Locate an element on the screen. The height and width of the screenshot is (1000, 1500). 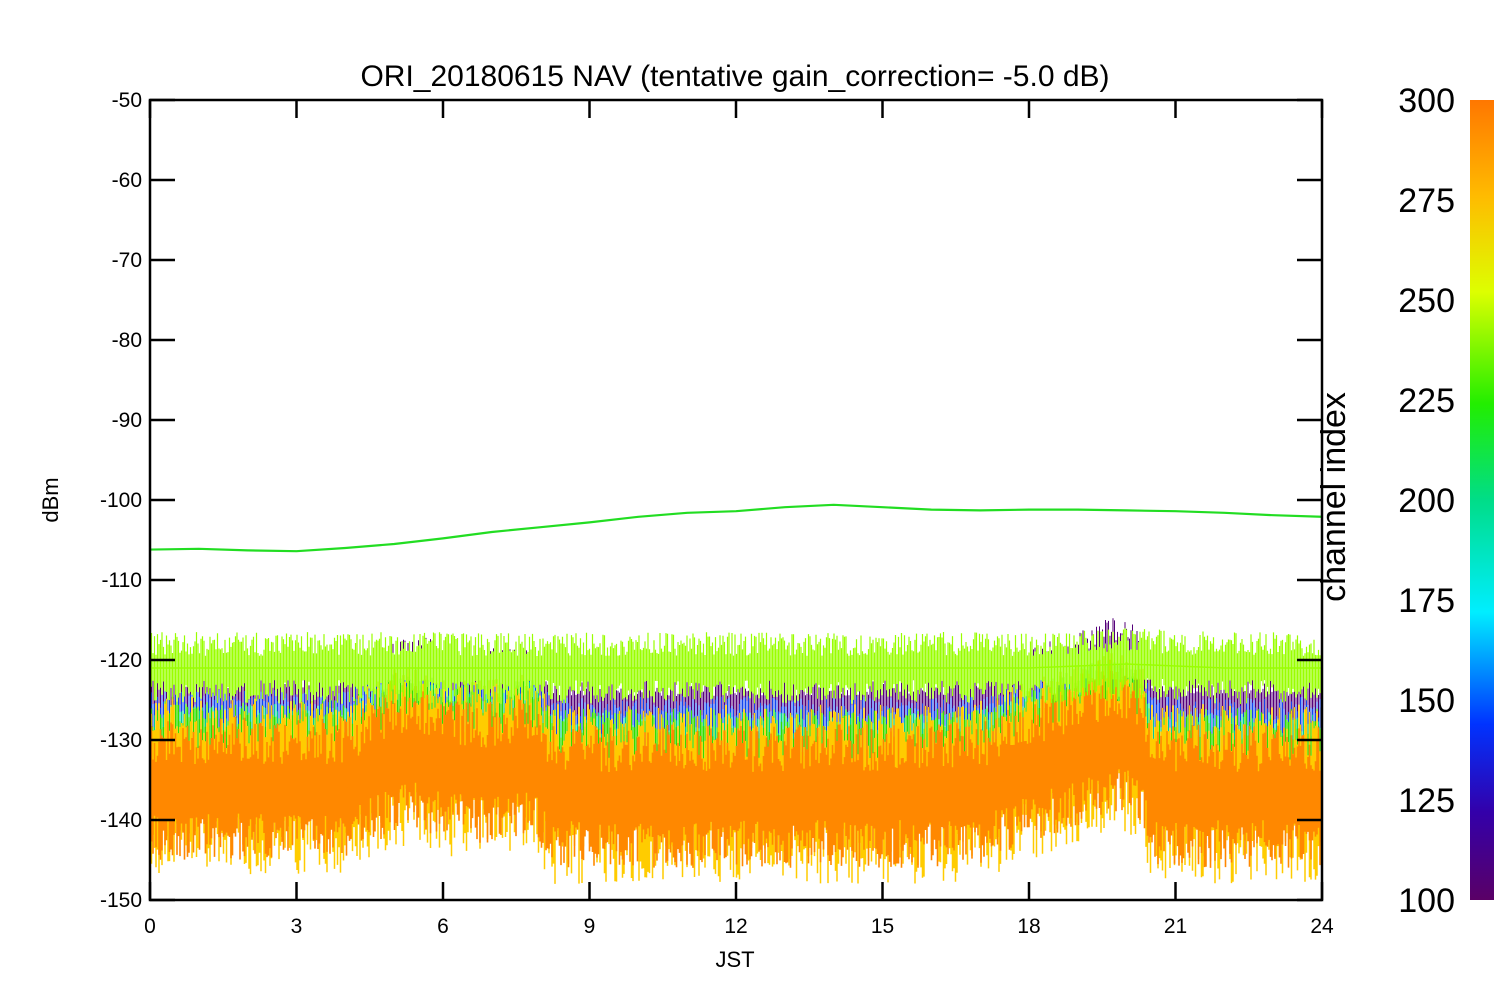
colorbar-tick-label: 225 is located at coordinates (1426, 401).